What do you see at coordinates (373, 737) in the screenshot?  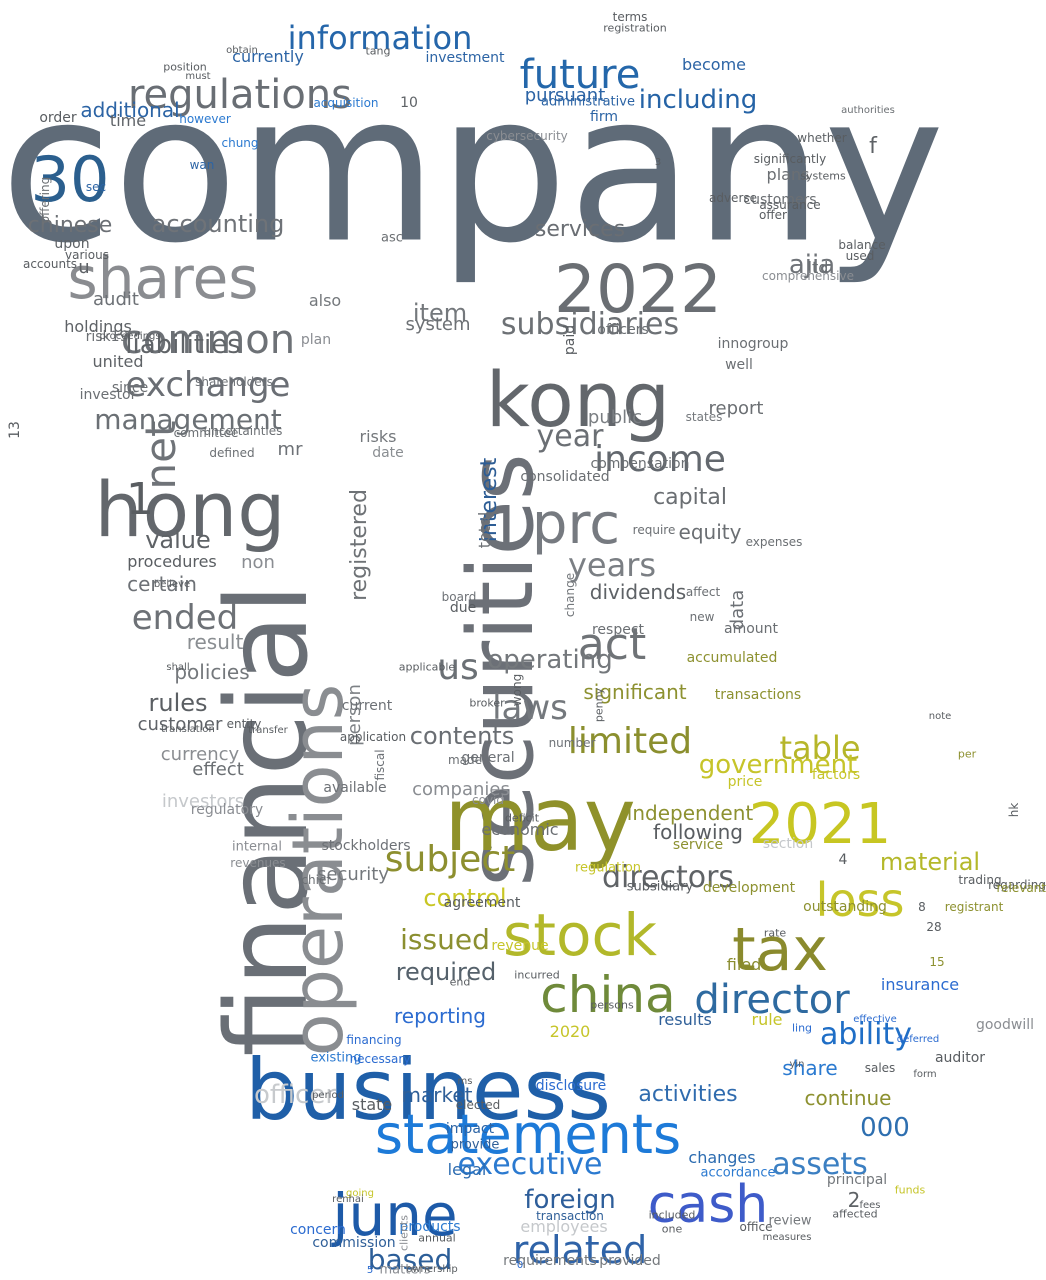 I see `word-application: application` at bounding box center [373, 737].